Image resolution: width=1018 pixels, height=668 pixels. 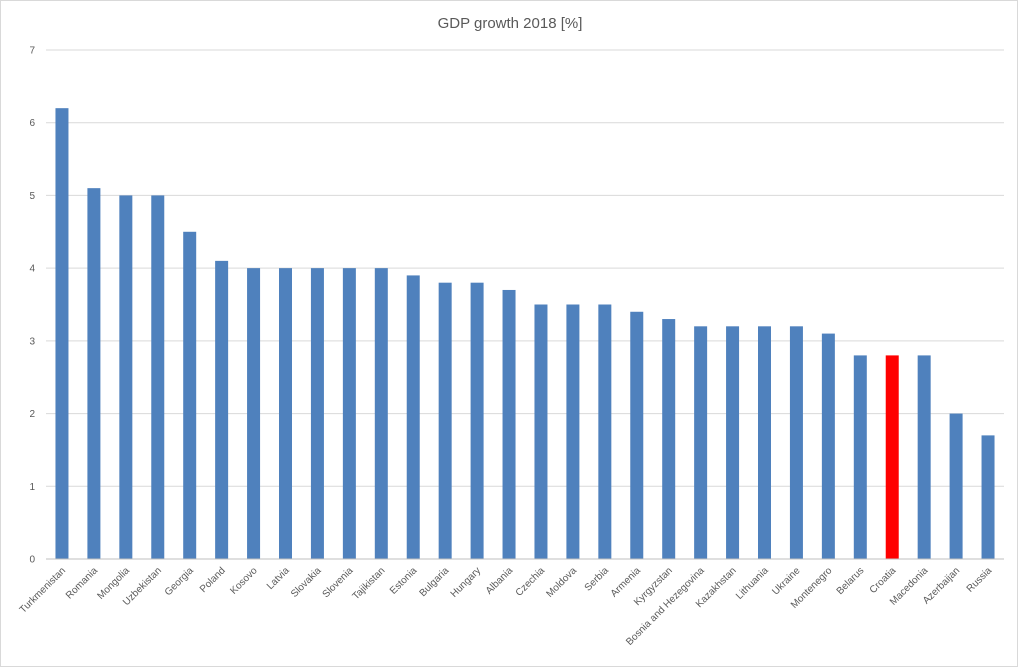 I want to click on bar-armenia, so click(x=637, y=435).